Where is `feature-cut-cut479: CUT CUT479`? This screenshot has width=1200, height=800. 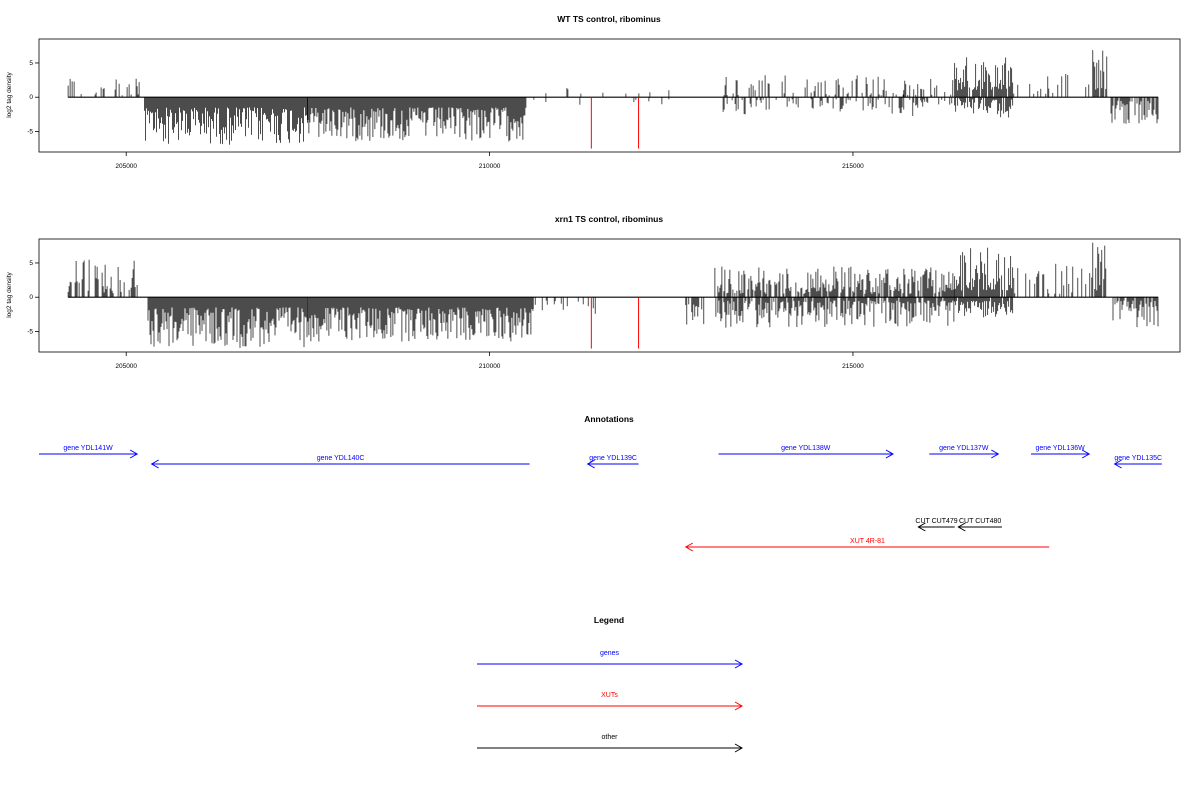
feature-cut-cut479: CUT CUT479 is located at coordinates (936, 525).